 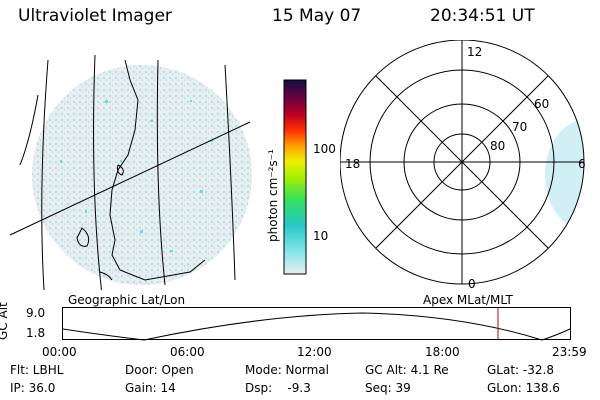 I want to click on colorbar, so click(x=295, y=177).